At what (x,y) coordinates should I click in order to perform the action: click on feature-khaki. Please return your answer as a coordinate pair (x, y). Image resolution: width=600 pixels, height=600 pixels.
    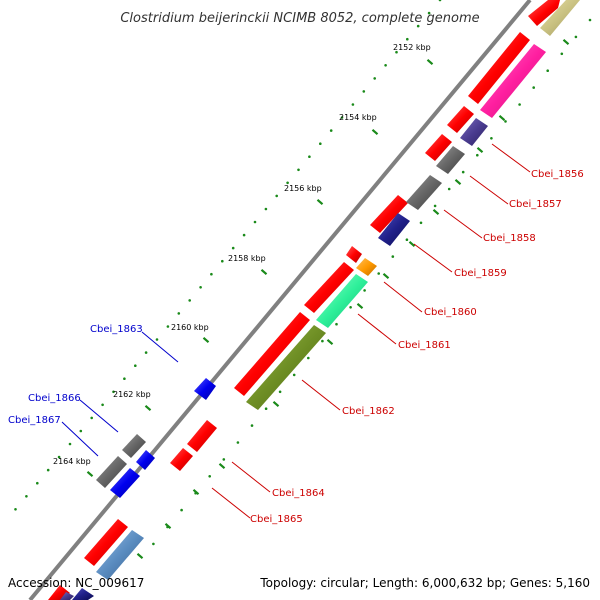
    Looking at the image, I should click on (560, 18).